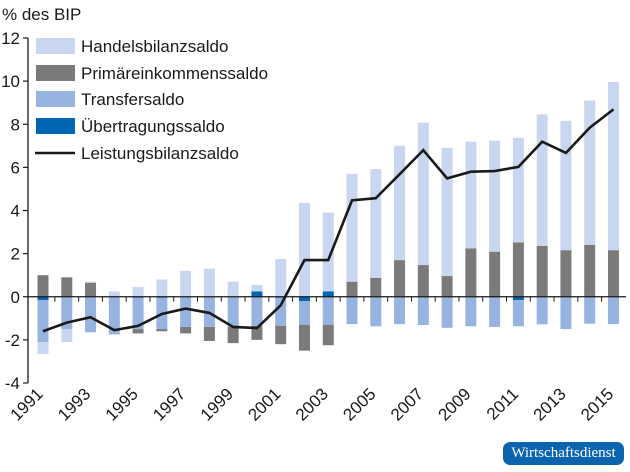  I want to click on bar-übertragungssaldo-1991, so click(43, 298).